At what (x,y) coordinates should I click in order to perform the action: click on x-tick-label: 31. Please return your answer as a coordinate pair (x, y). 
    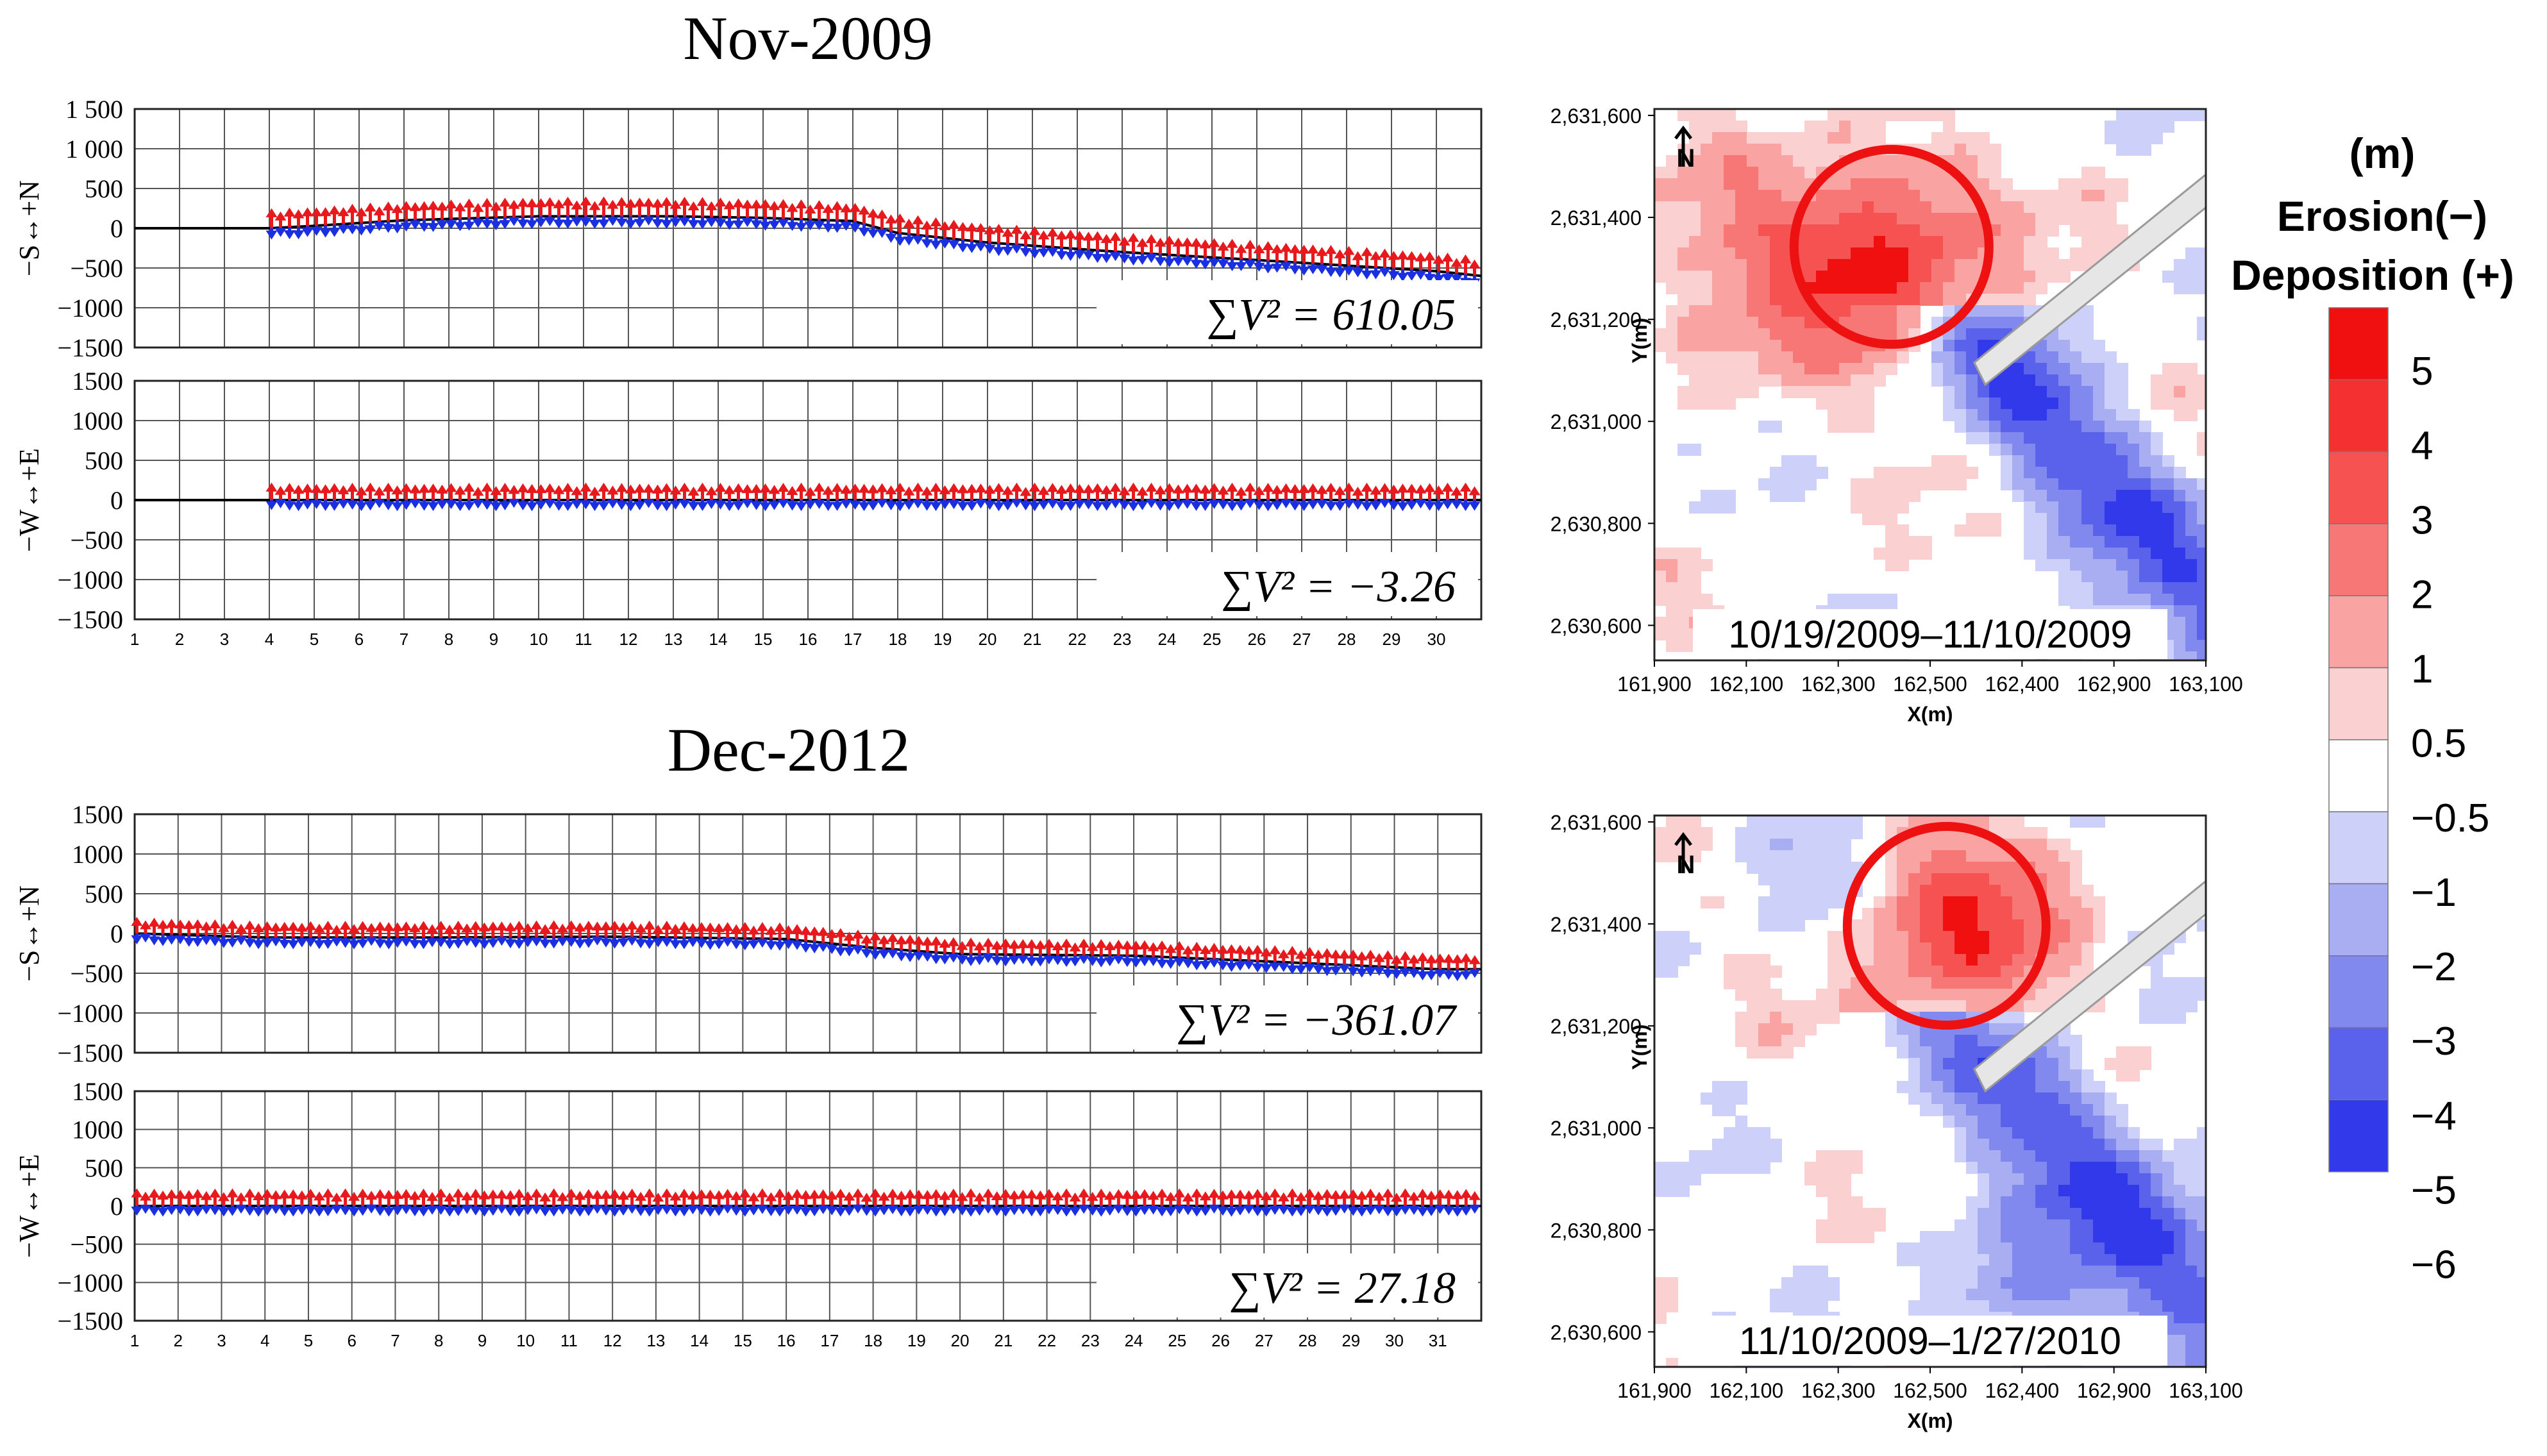
    Looking at the image, I should click on (1438, 1340).